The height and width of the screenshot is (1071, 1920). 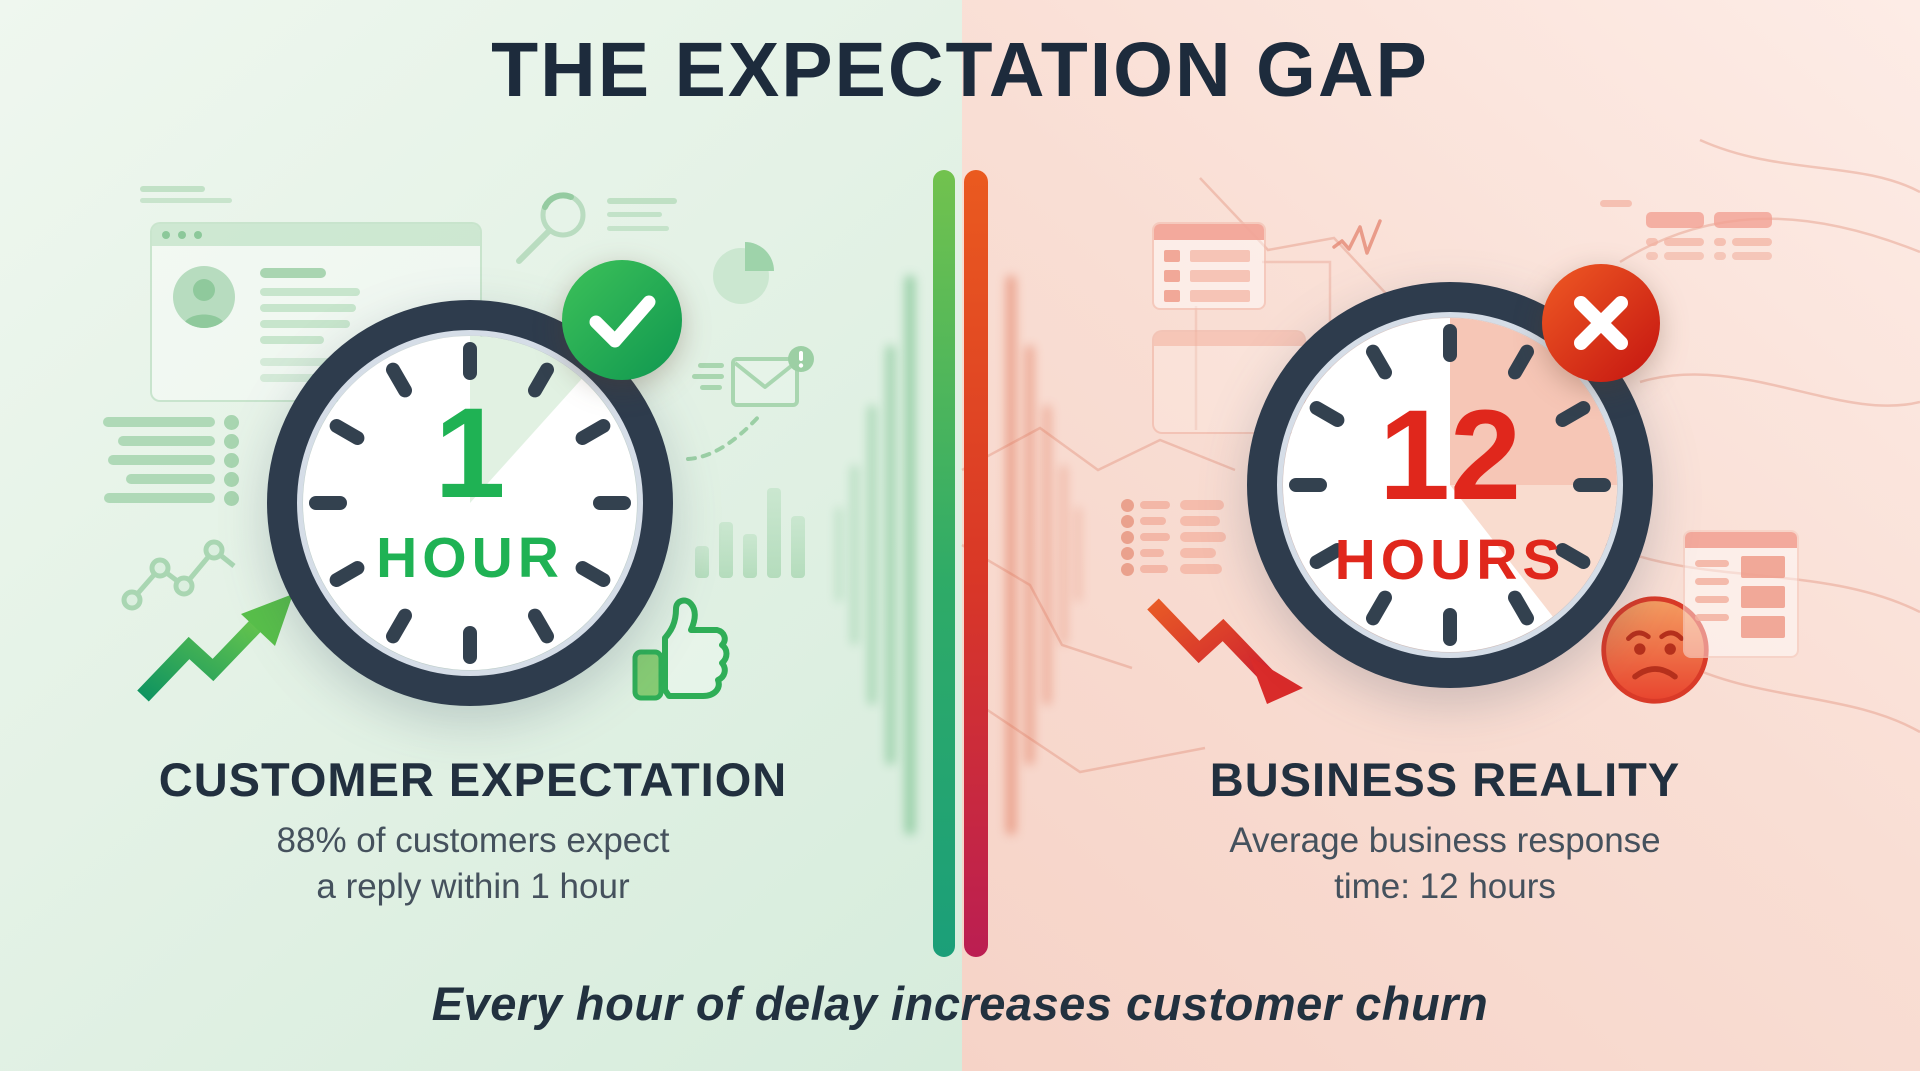 What do you see at coordinates (1450, 455) in the screenshot?
I see `right-clock-value: 12` at bounding box center [1450, 455].